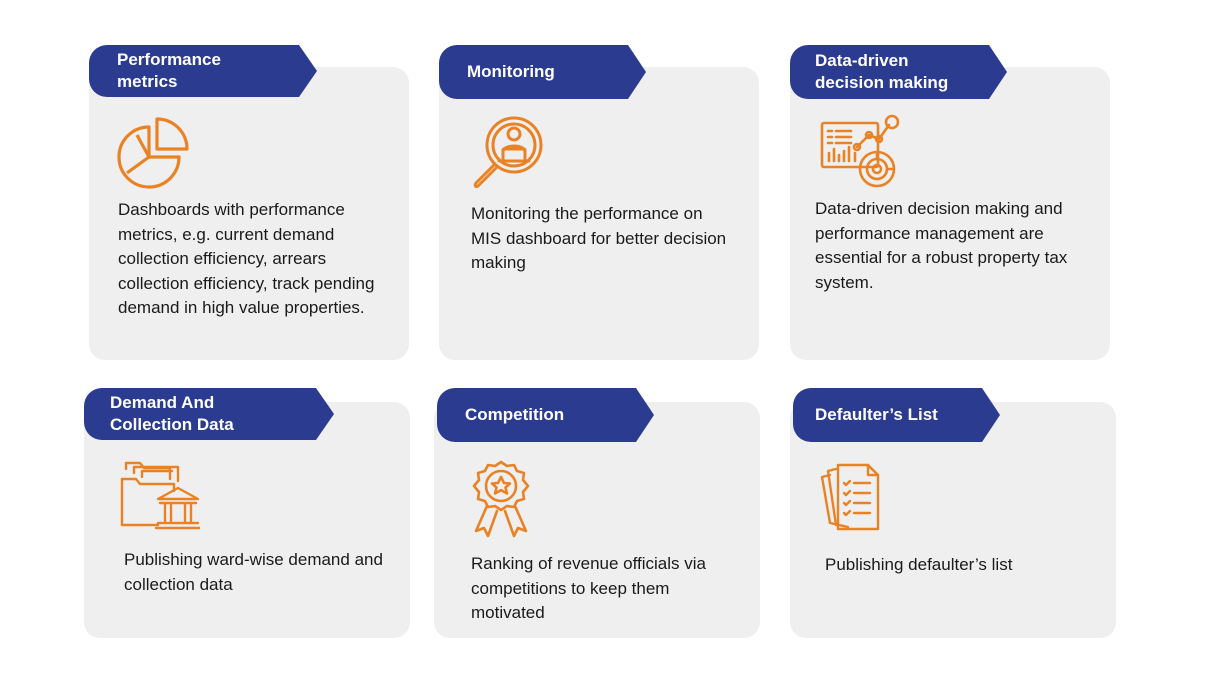 The height and width of the screenshot is (693, 1232). I want to click on card-demand-collection, so click(247, 520).